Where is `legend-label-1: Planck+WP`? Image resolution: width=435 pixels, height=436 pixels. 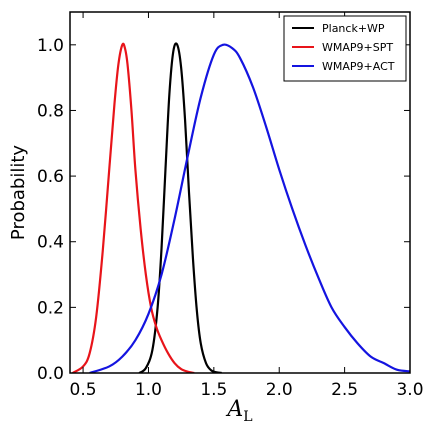 legend-label-1: Planck+WP is located at coordinates (353, 28).